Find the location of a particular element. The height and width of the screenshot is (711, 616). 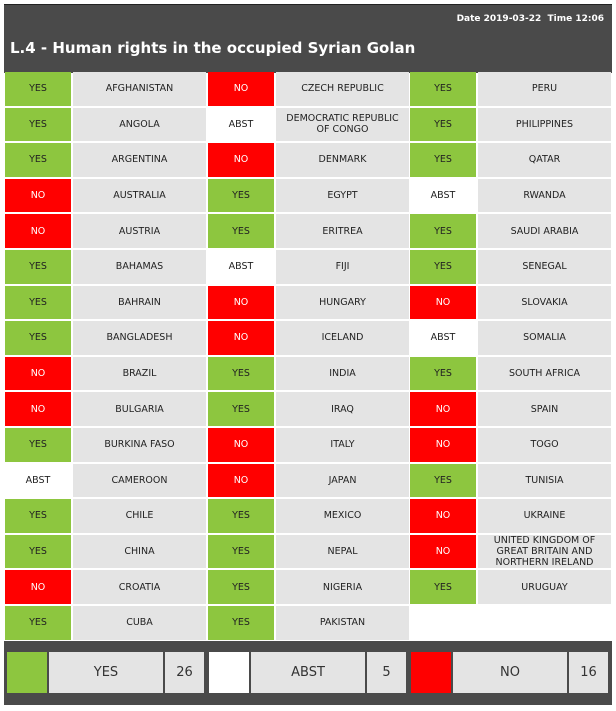

timestamp: Date 2019-03-22 Time 12:06 is located at coordinates (530, 19).